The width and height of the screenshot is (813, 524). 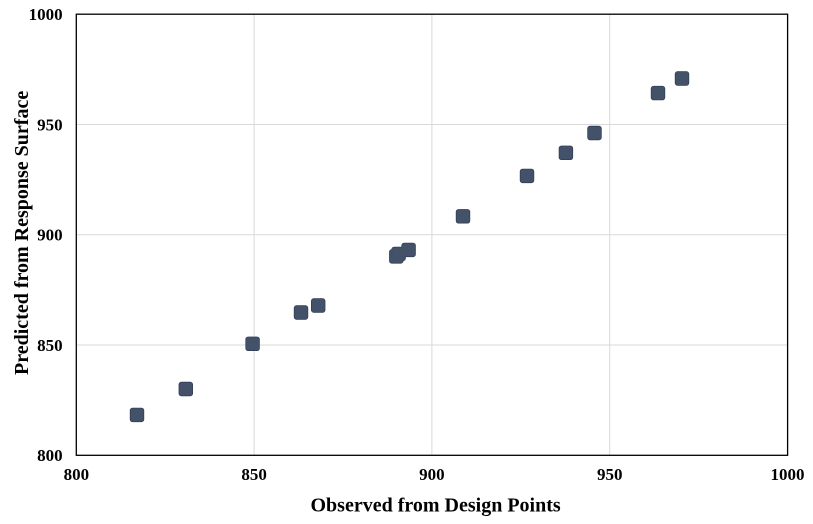 I want to click on svg-text: Observed from Design Points, so click(x=436, y=505).